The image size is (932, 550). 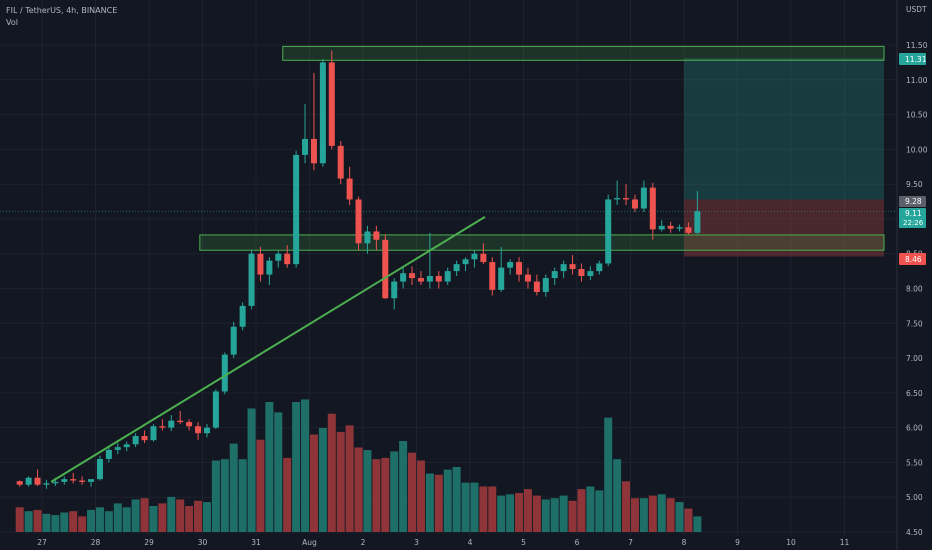 I want to click on price-tick-label: 11.00, so click(x=917, y=80).